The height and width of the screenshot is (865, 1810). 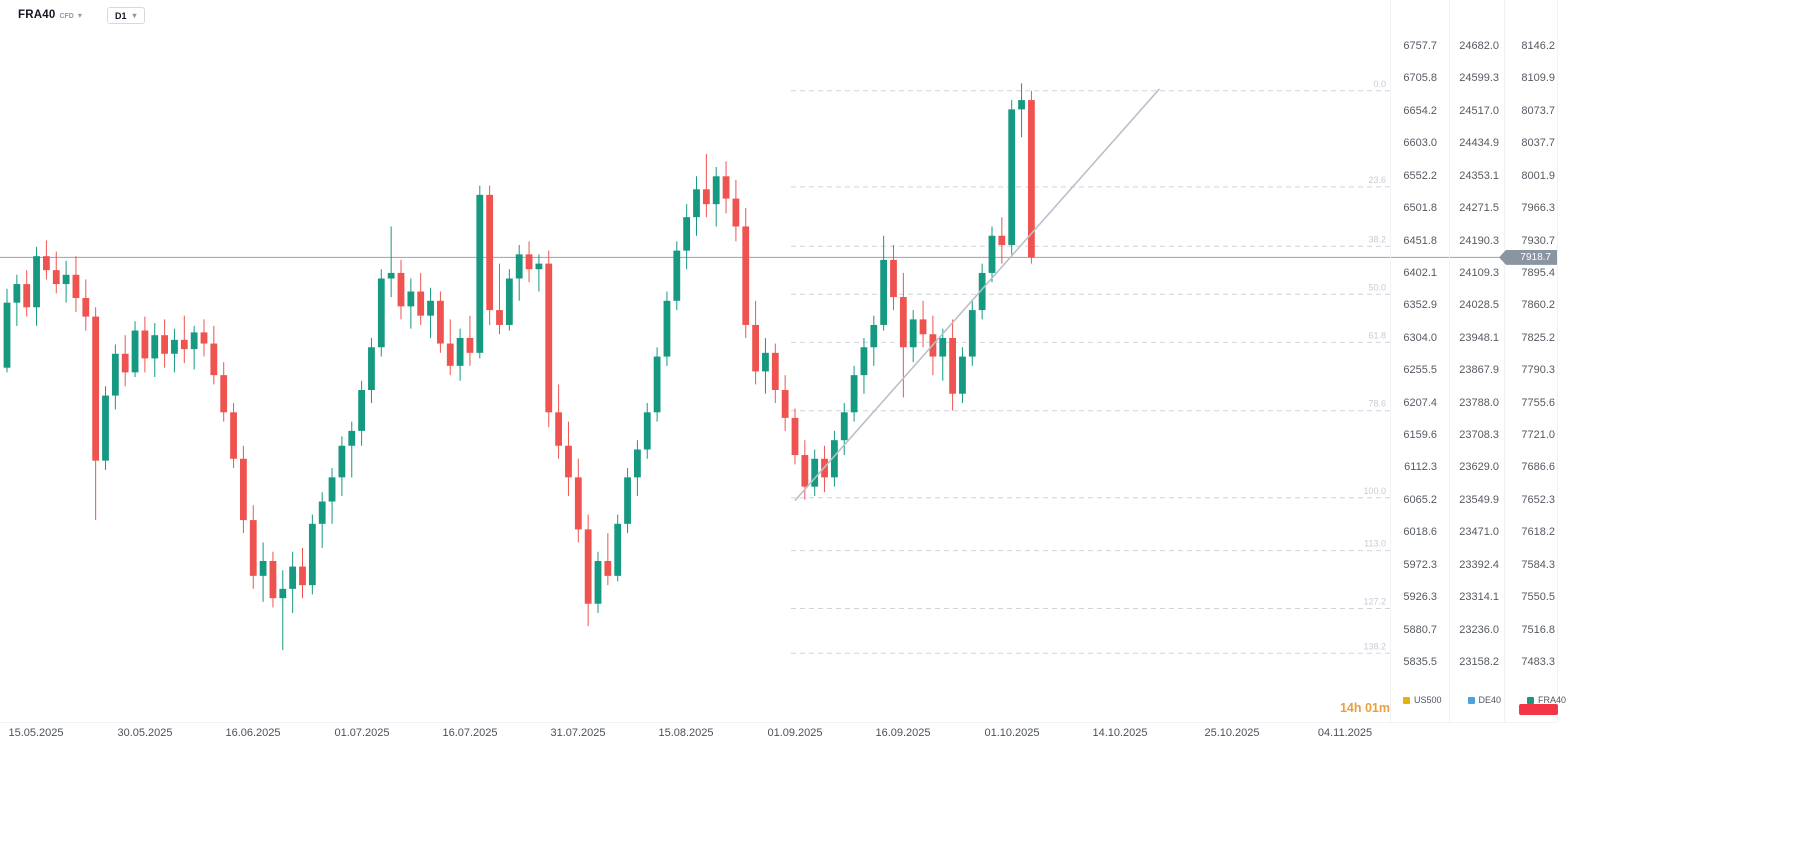 I want to click on trendline, so click(x=977, y=295).